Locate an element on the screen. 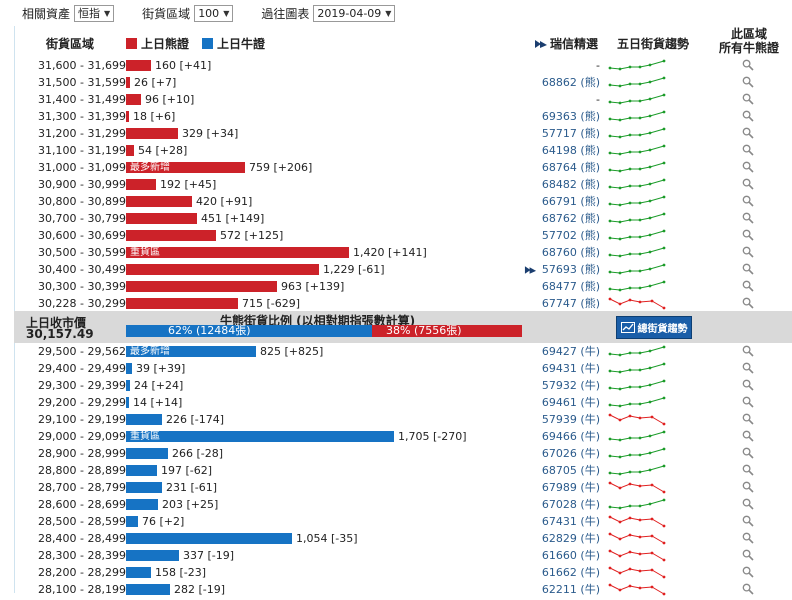  ws-selection-link: 68482 (熊) is located at coordinates (570, 184).